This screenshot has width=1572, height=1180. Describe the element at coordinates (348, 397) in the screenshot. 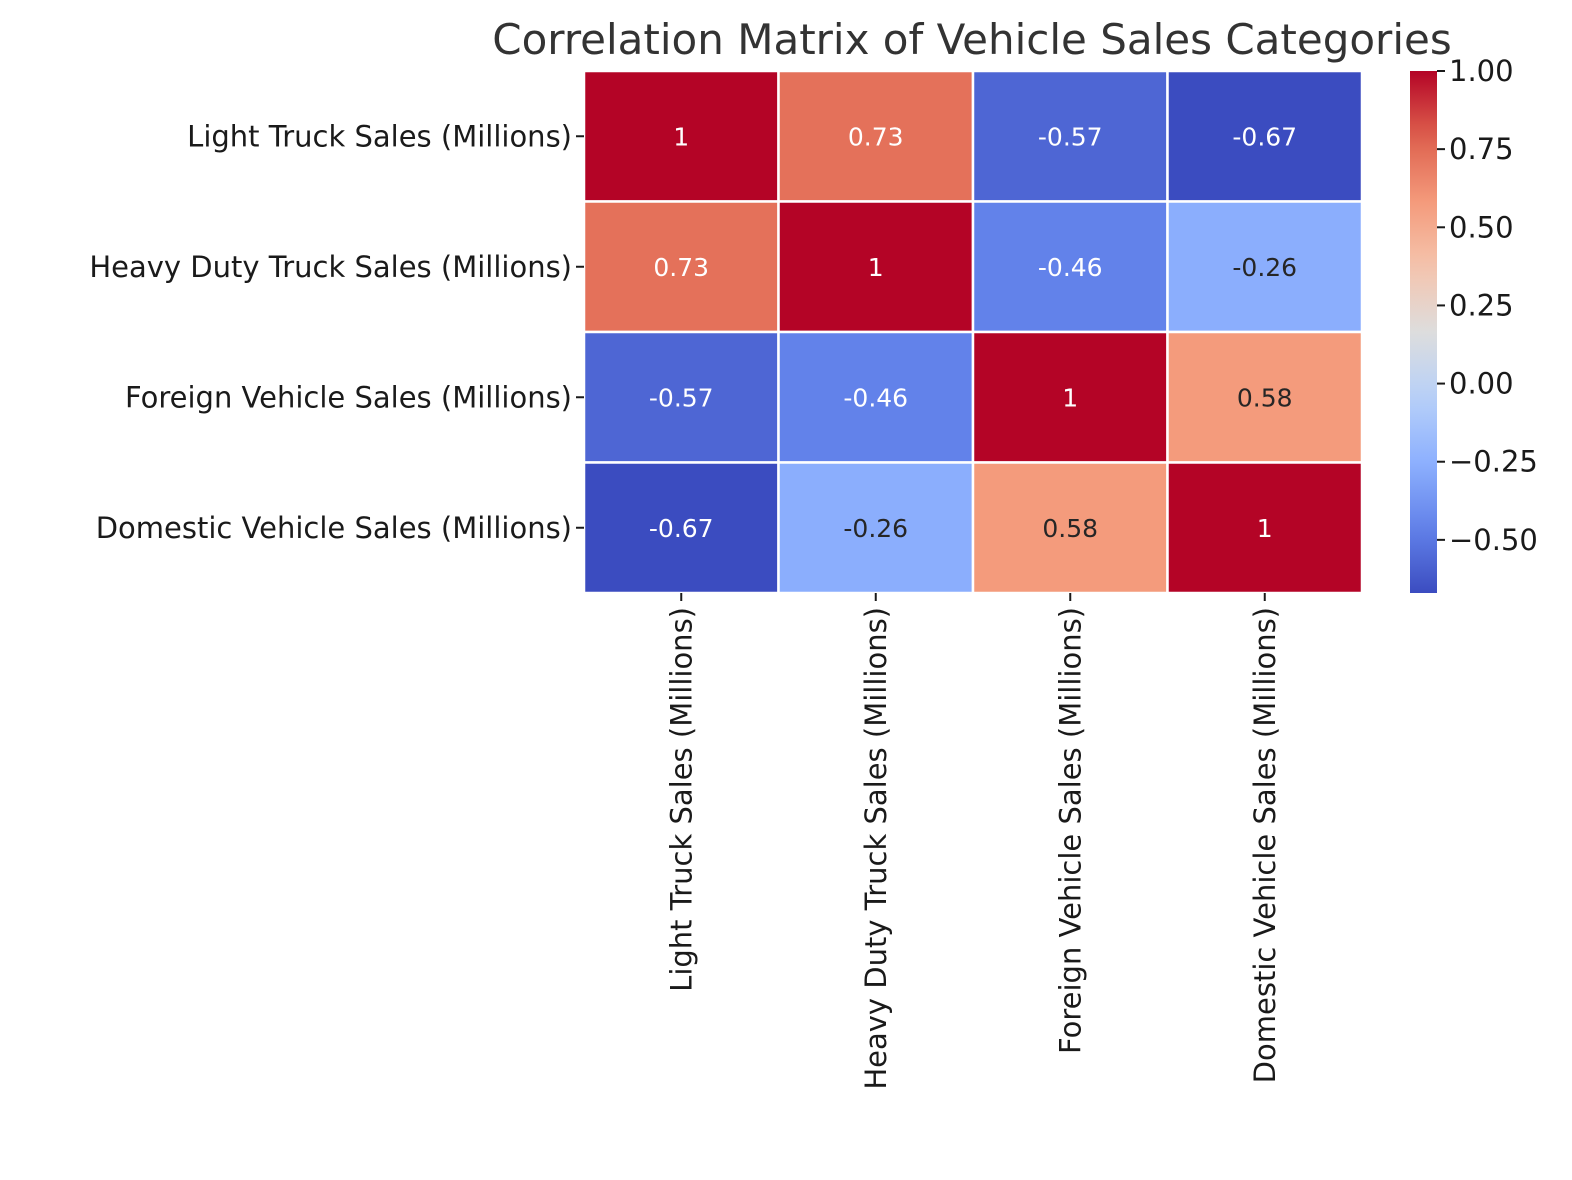

I see `y-tick-label-2: Foreign Vehicle Sales (Millions)` at that location.